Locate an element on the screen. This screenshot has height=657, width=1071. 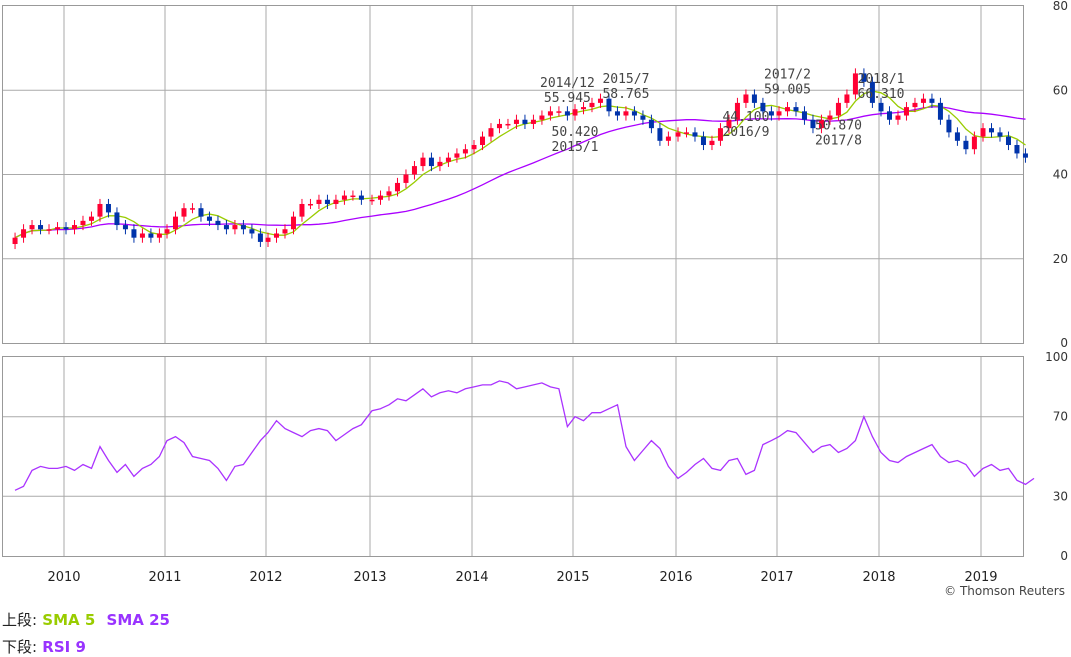
legend-rsi9: RSI 9 is located at coordinates (64, 647).